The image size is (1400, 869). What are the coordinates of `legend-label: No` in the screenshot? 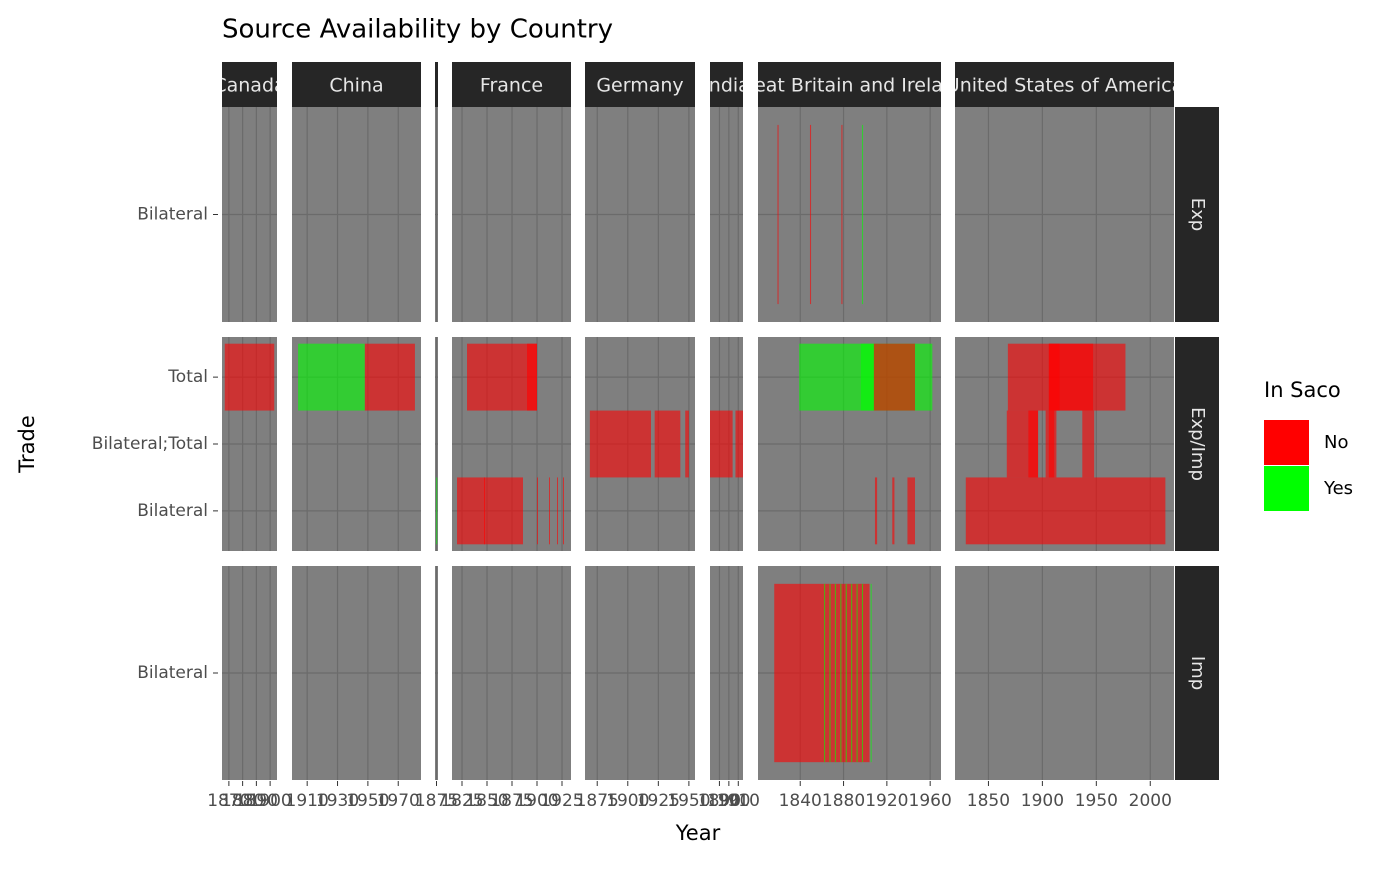 It's located at (1336, 442).